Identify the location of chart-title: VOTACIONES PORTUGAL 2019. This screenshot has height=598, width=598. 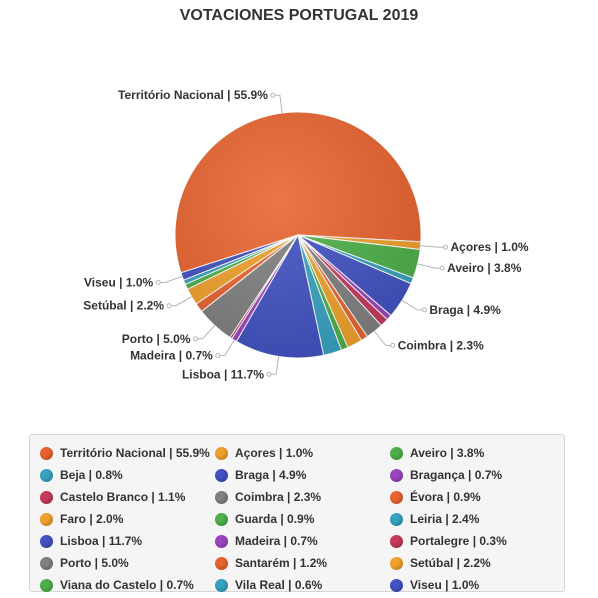
(299, 15).